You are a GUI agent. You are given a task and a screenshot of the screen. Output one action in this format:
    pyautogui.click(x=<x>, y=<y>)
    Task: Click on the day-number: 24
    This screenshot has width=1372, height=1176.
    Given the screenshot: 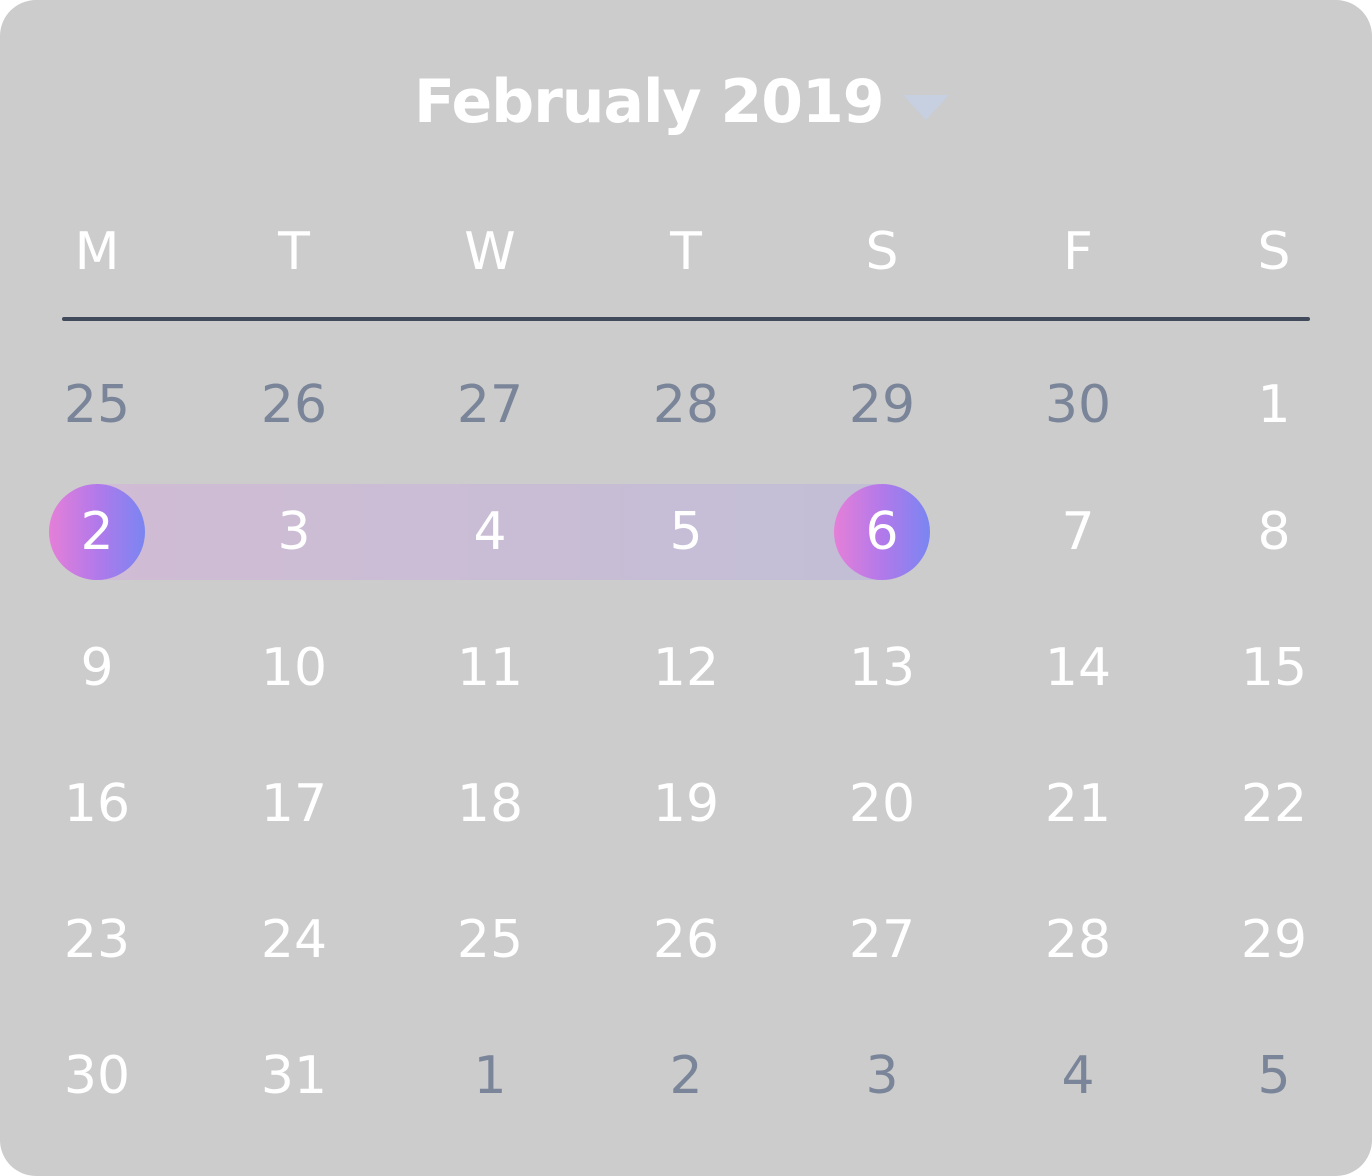 What is the action you would take?
    pyautogui.click(x=294, y=940)
    